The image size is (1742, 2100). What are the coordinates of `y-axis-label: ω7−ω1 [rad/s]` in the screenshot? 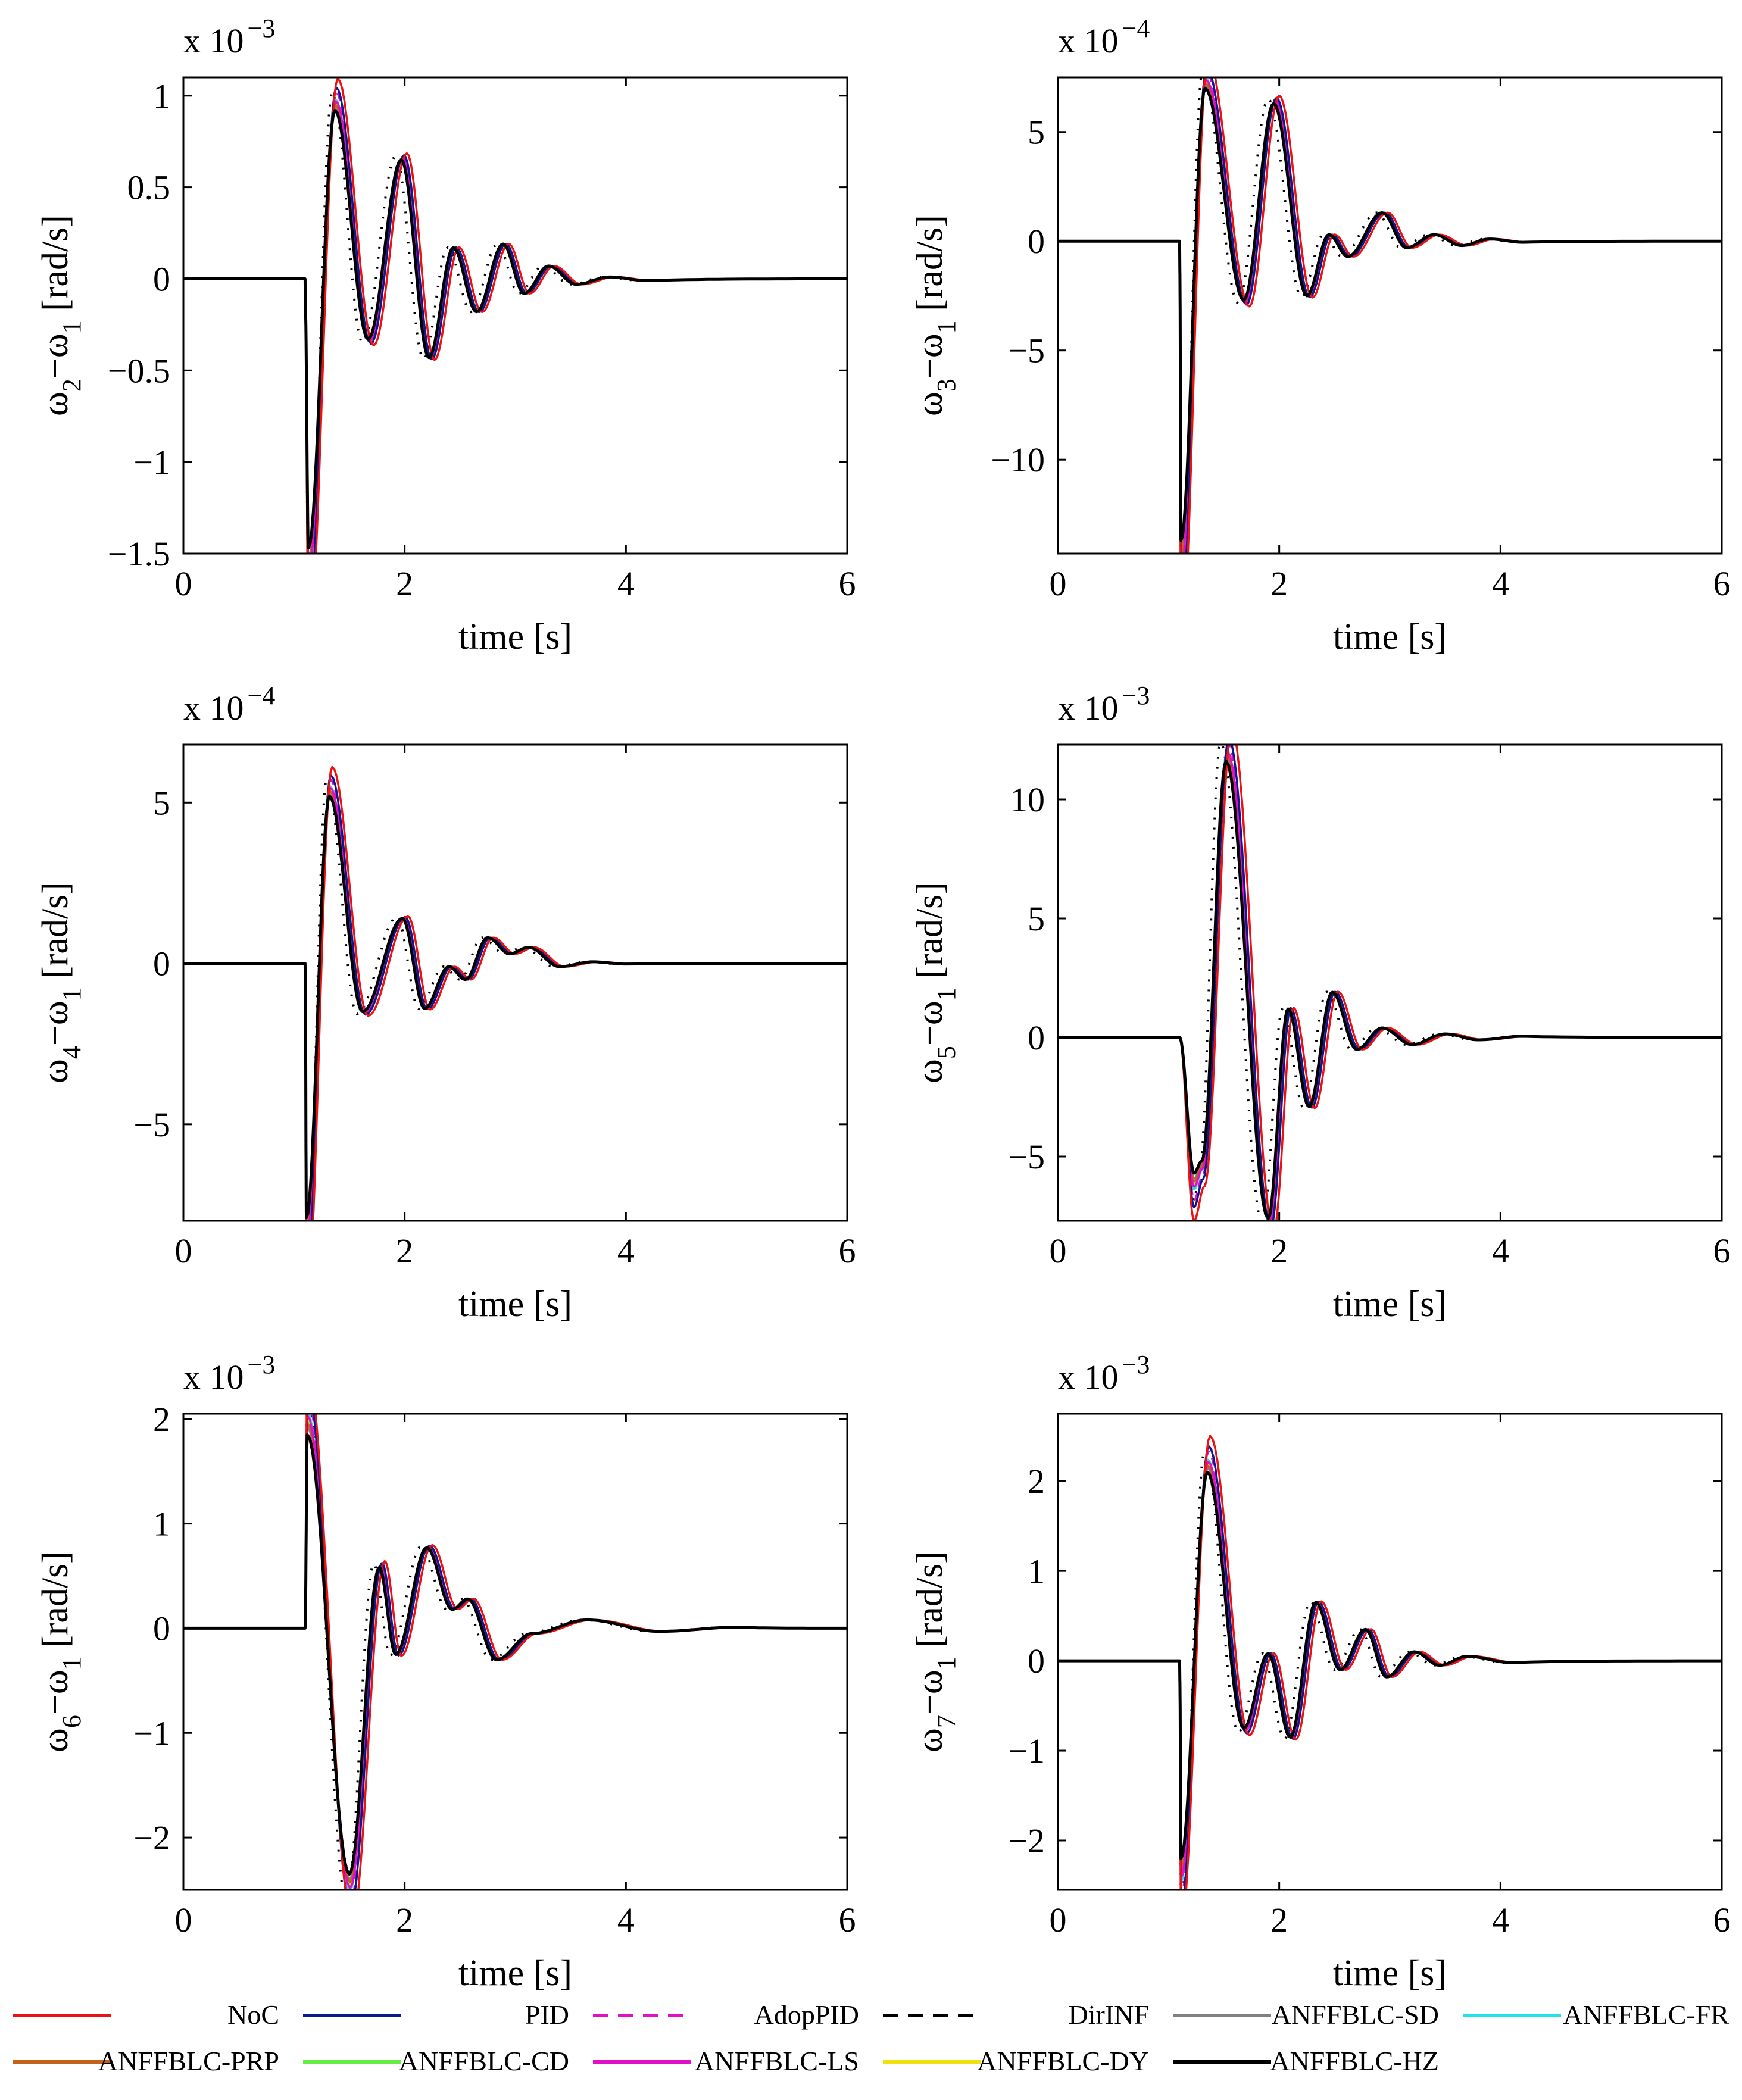 It's located at (935, 1651).